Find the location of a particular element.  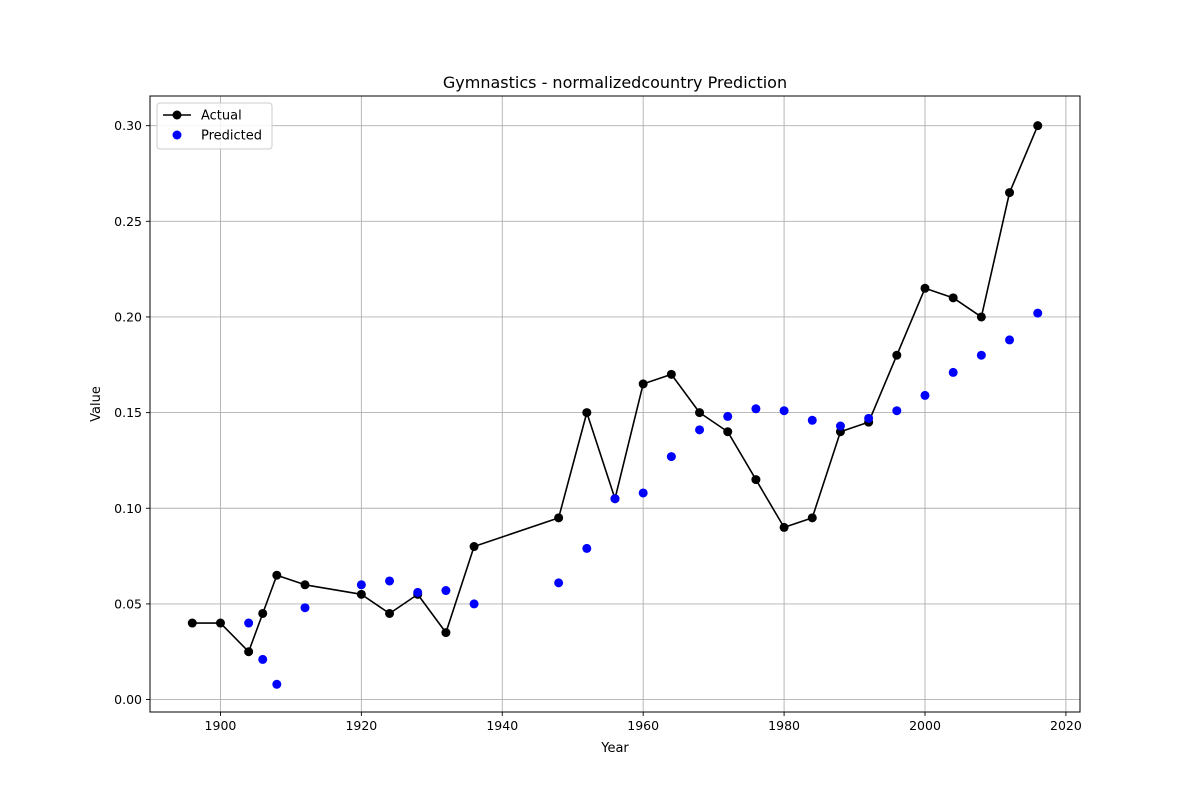

legend-predicted-label: Predicted is located at coordinates (231, 136).